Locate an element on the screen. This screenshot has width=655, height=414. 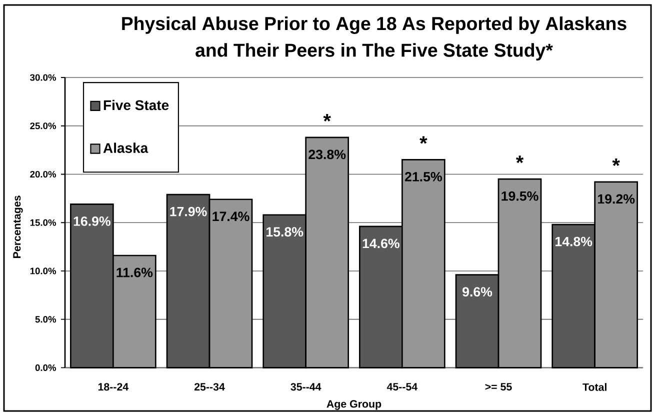
x-tick-label: >= 55 is located at coordinates (498, 387).